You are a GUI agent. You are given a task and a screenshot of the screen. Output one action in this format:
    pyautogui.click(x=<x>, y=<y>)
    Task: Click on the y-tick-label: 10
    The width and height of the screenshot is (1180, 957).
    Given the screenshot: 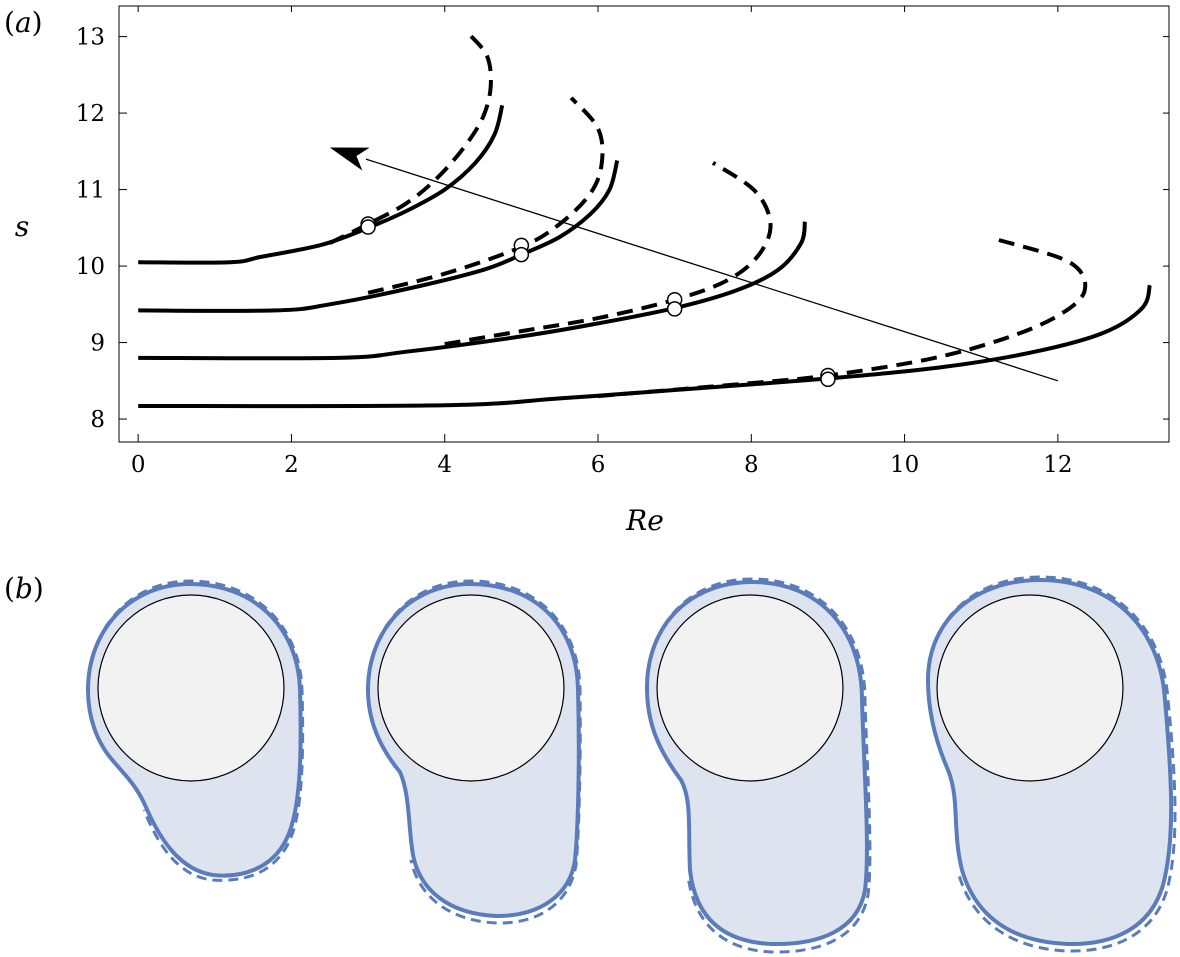 What is the action you would take?
    pyautogui.click(x=90, y=267)
    